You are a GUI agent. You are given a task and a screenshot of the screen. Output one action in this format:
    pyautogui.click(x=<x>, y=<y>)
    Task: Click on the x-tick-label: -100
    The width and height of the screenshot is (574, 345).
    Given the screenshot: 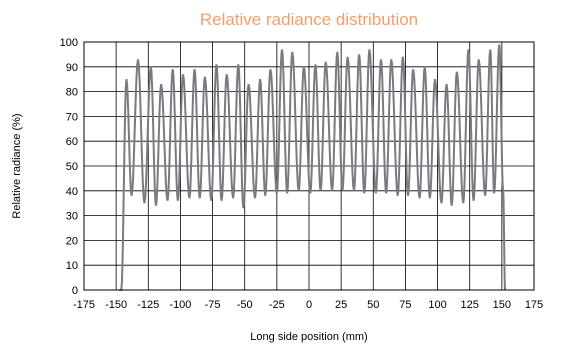 What is the action you would take?
    pyautogui.click(x=180, y=305)
    